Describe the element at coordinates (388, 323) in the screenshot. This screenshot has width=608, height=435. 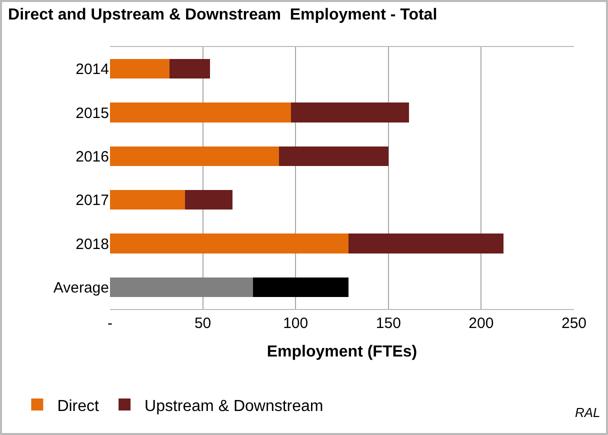
I see `x-tick-label: 150` at that location.